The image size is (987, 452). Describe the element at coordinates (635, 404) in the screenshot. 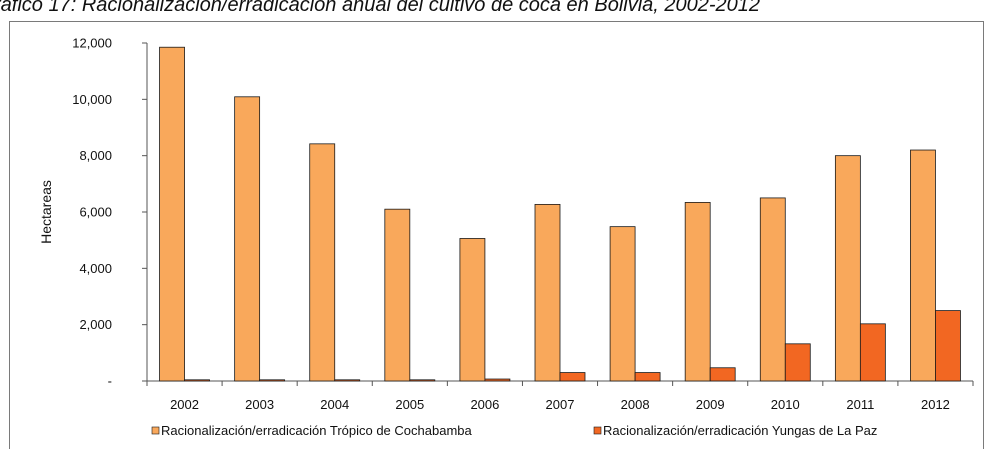

I see `x-tick-label: 2008` at that location.